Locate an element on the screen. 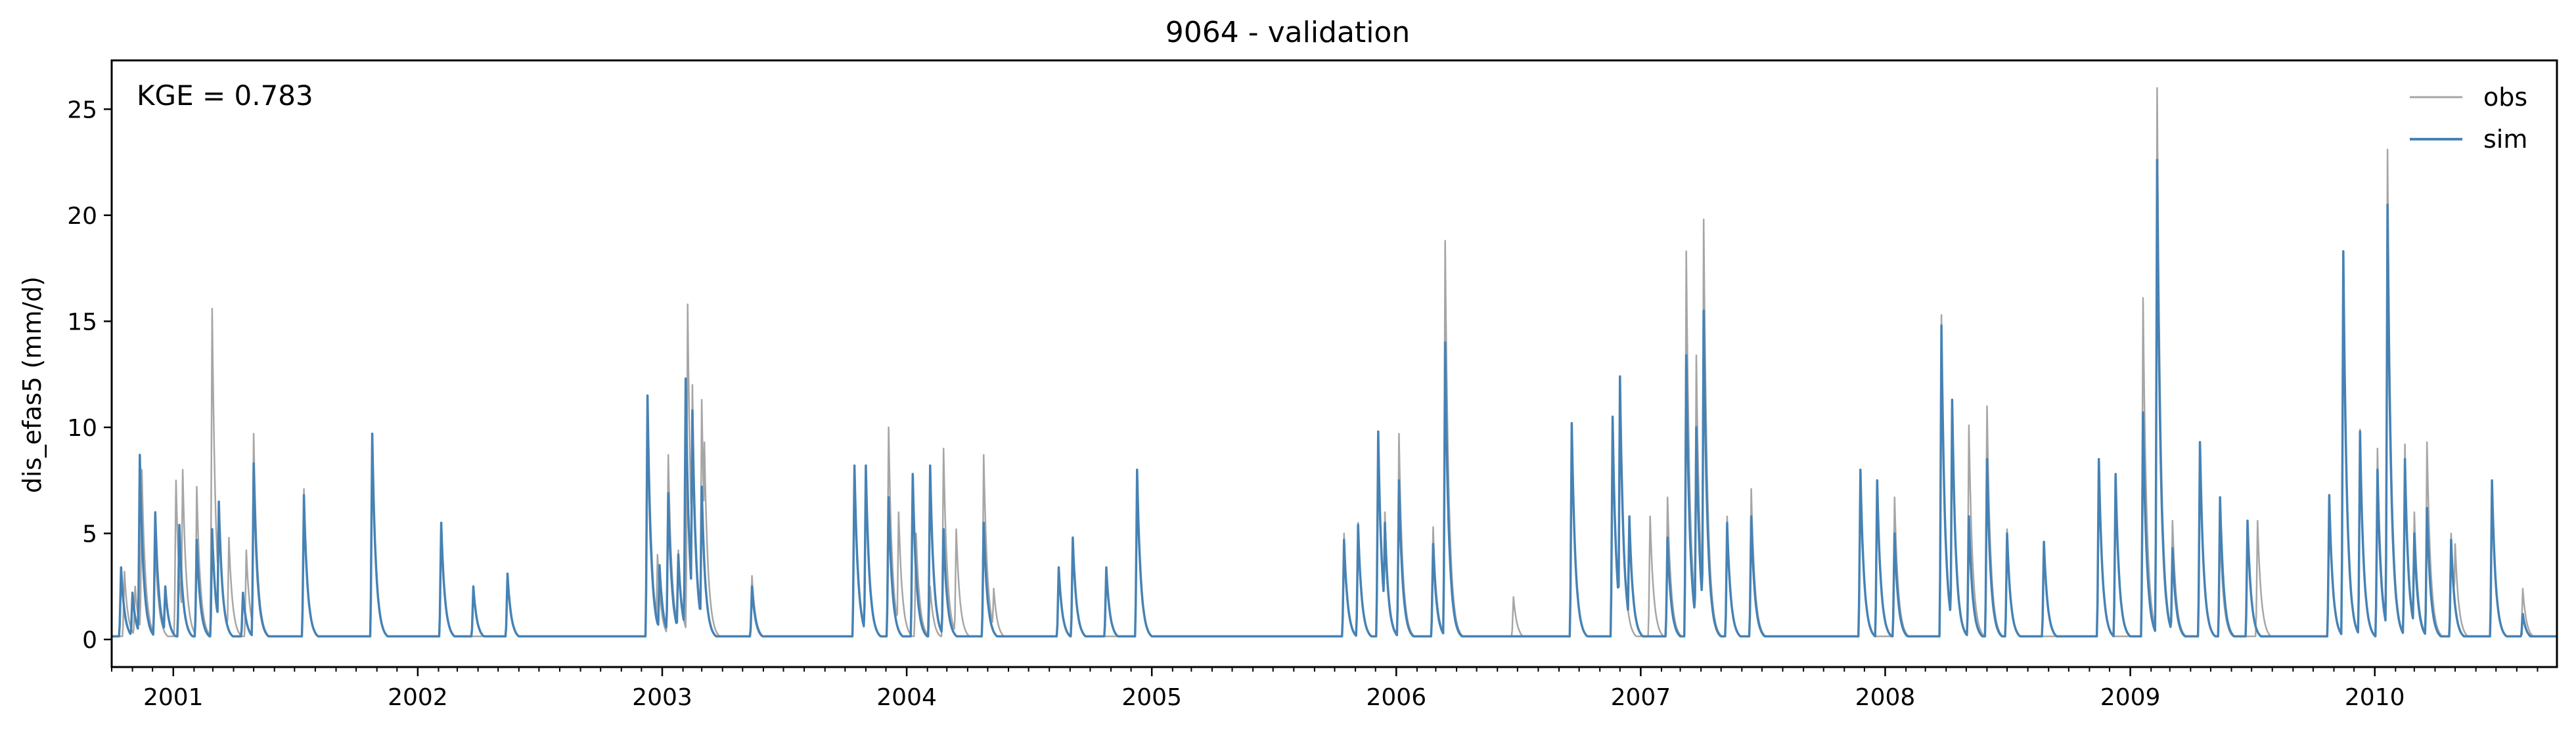  x-axis: 2001 2002 2003 2004 2005 2006 2007 2008 2009 2010 is located at coordinates (1325, 689).